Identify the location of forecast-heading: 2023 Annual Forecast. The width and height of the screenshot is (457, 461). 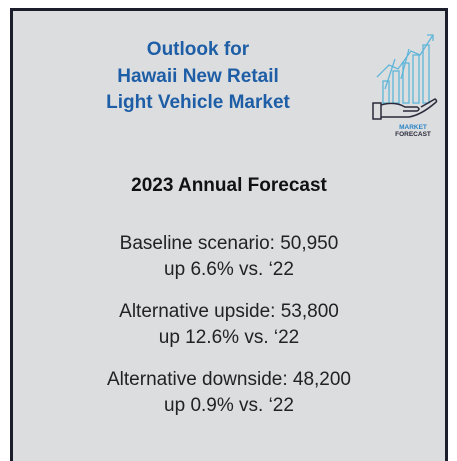
(229, 185).